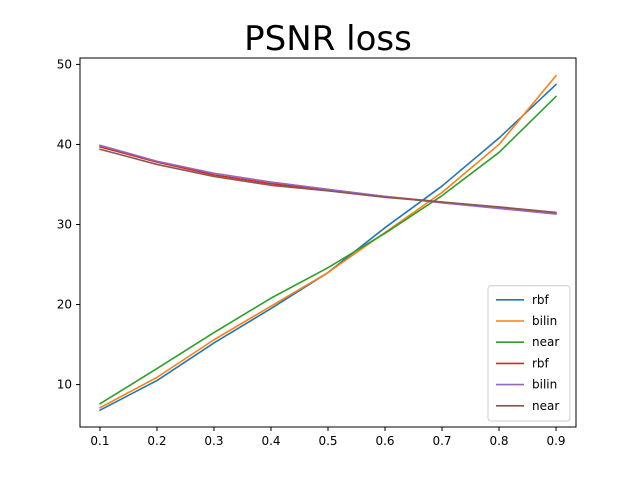 This screenshot has height=480, width=640. I want to click on x-tick-label: 0.5, so click(327, 441).